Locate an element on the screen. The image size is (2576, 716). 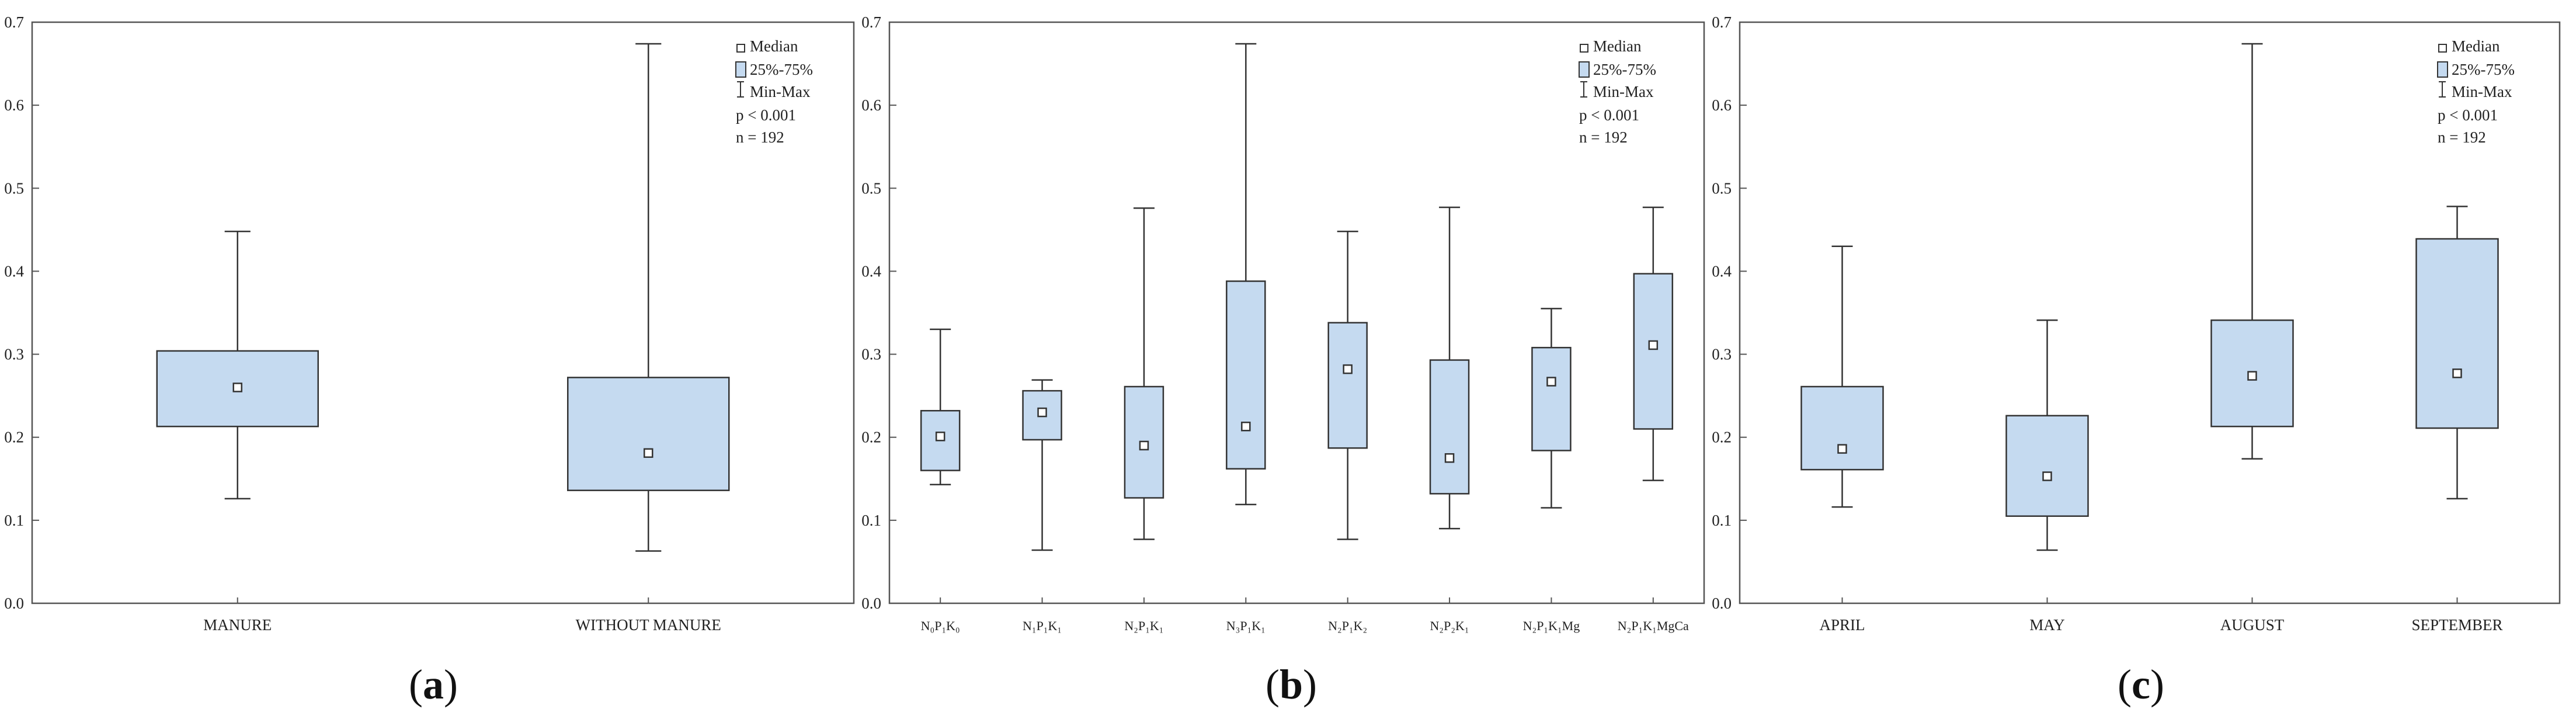
category-label: SEPTEMBER is located at coordinates (2456, 625).